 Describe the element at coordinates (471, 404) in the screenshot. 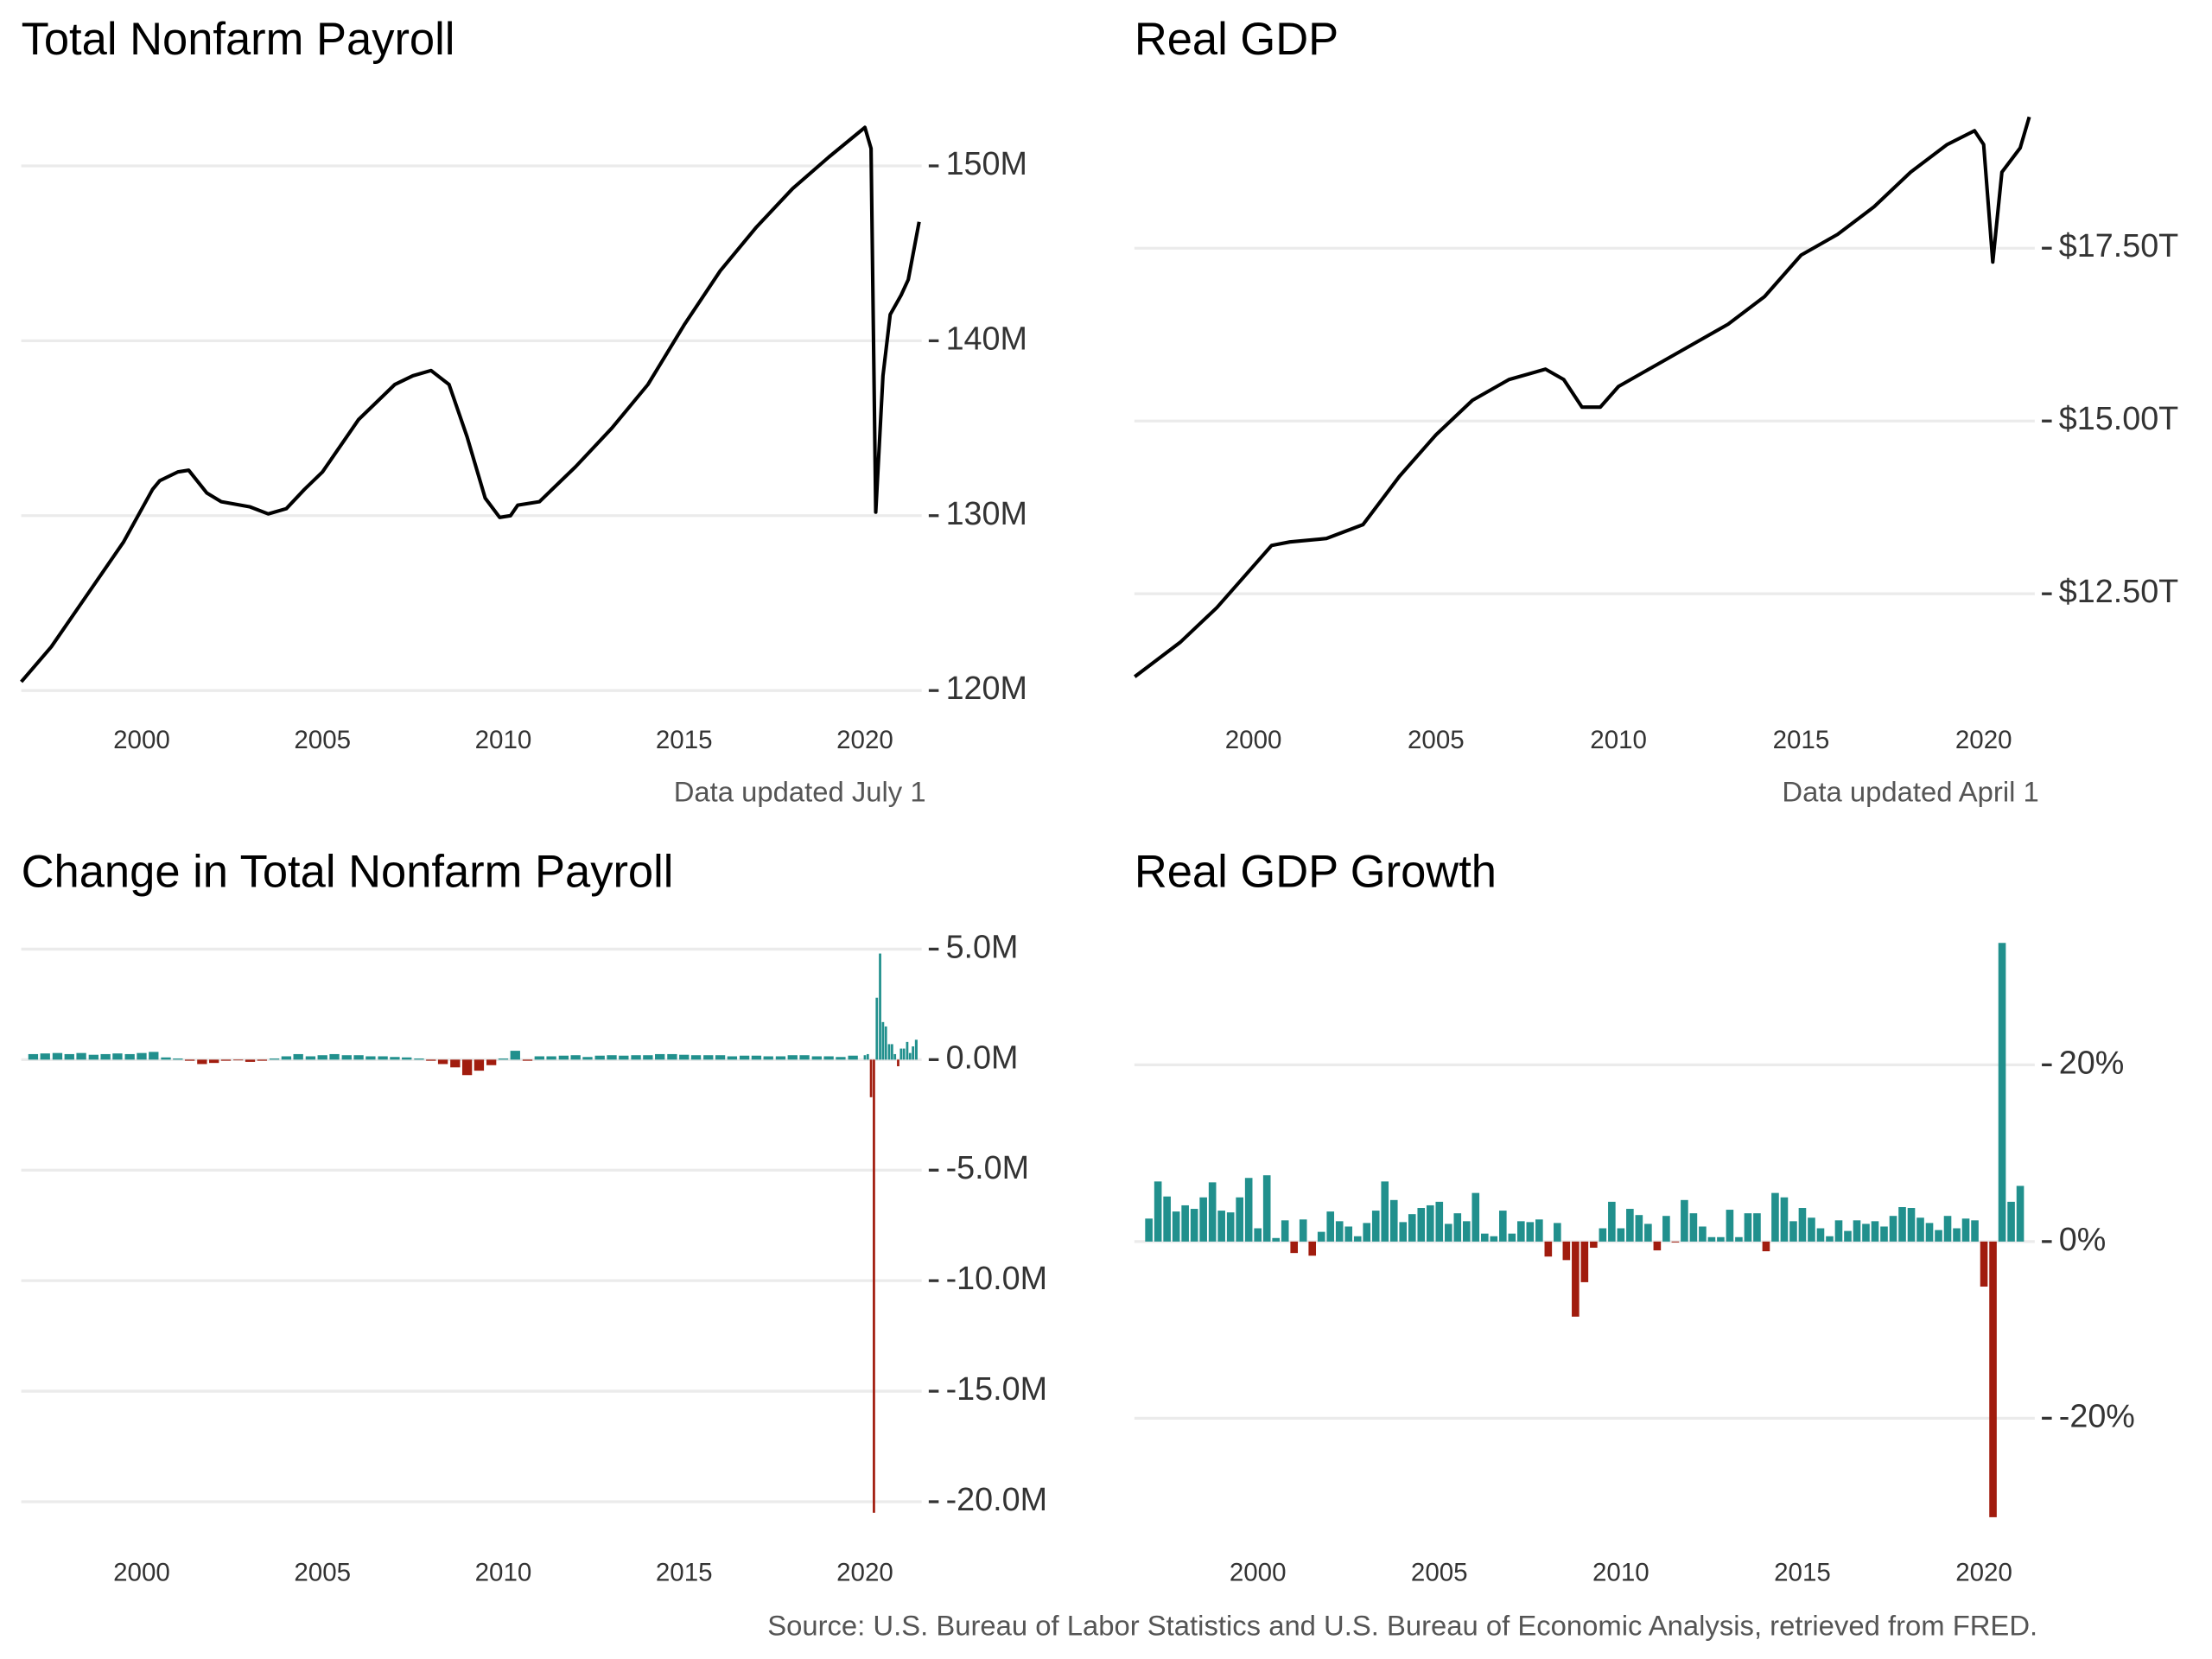

I see `series-line` at that location.